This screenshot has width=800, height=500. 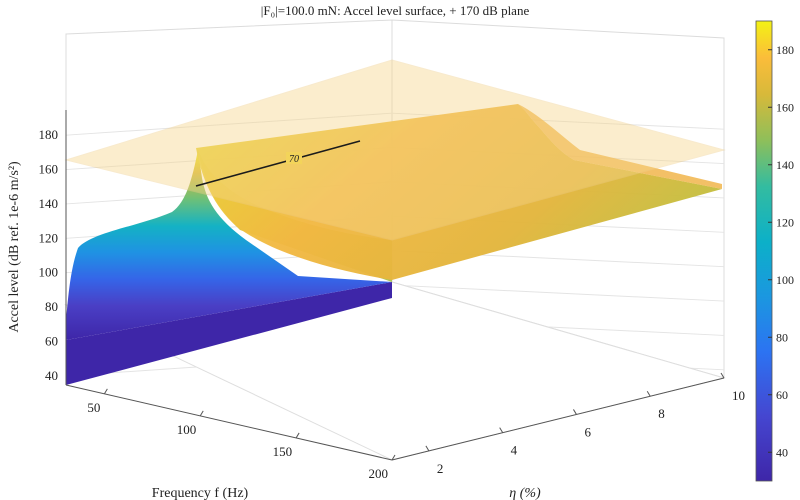 I want to click on x-ticks: 50 100 150 200, so click(x=241, y=434).